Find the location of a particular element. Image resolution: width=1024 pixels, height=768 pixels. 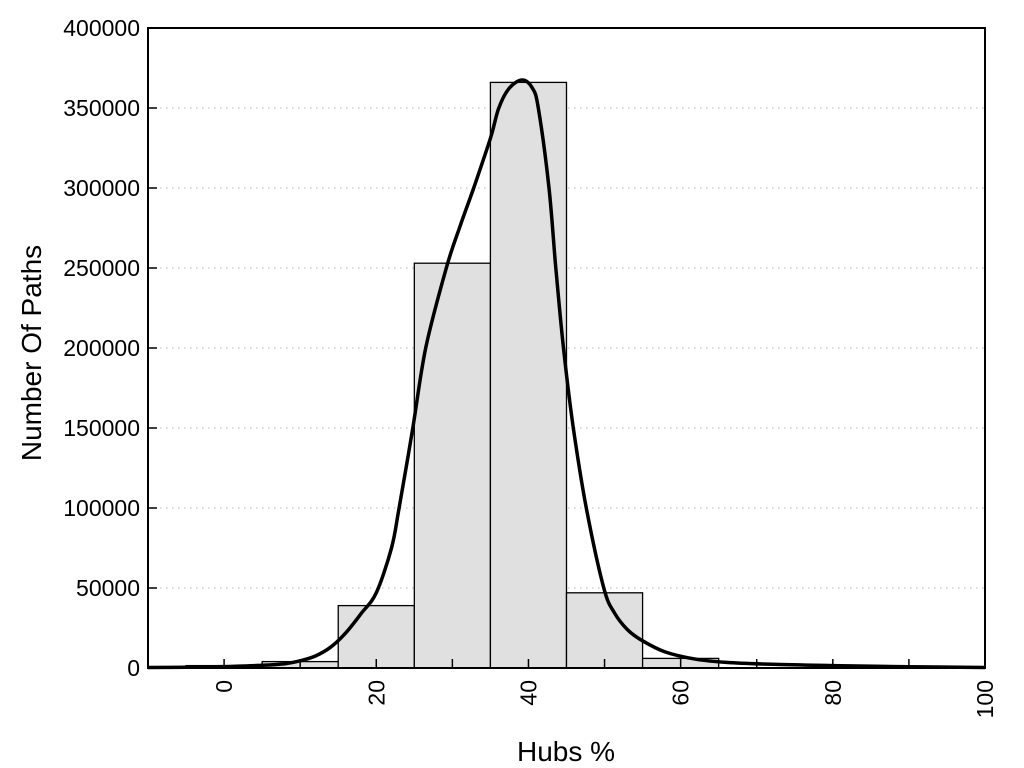

x-tick-label: 80 is located at coordinates (833, 693).